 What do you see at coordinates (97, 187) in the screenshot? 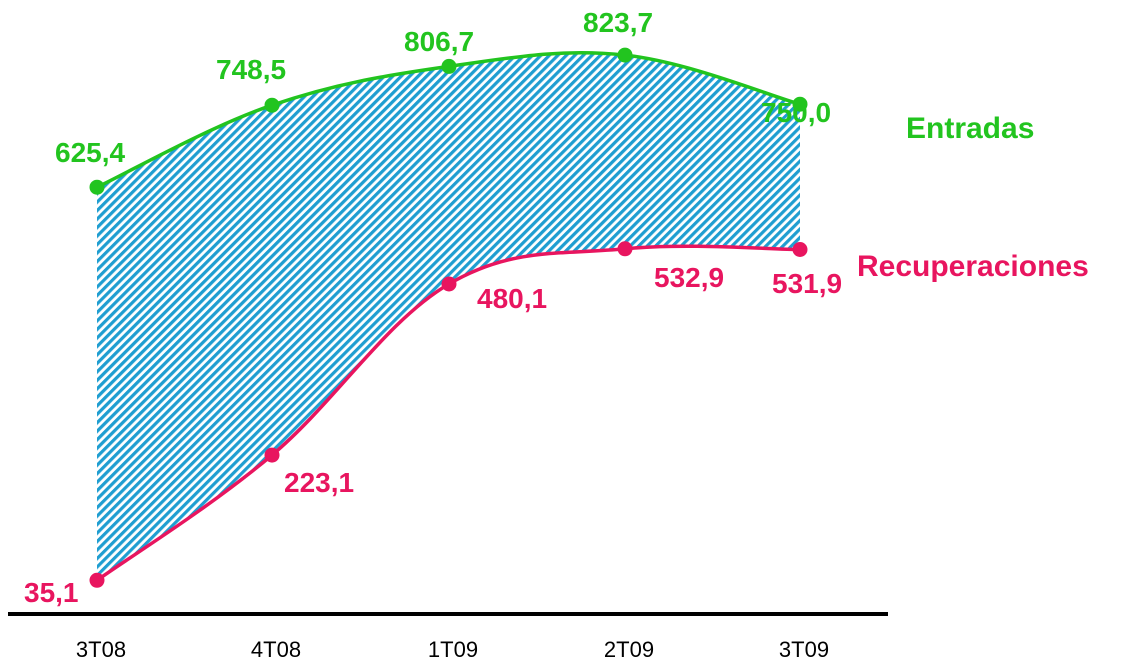
I see `point-entradas-3t08` at bounding box center [97, 187].